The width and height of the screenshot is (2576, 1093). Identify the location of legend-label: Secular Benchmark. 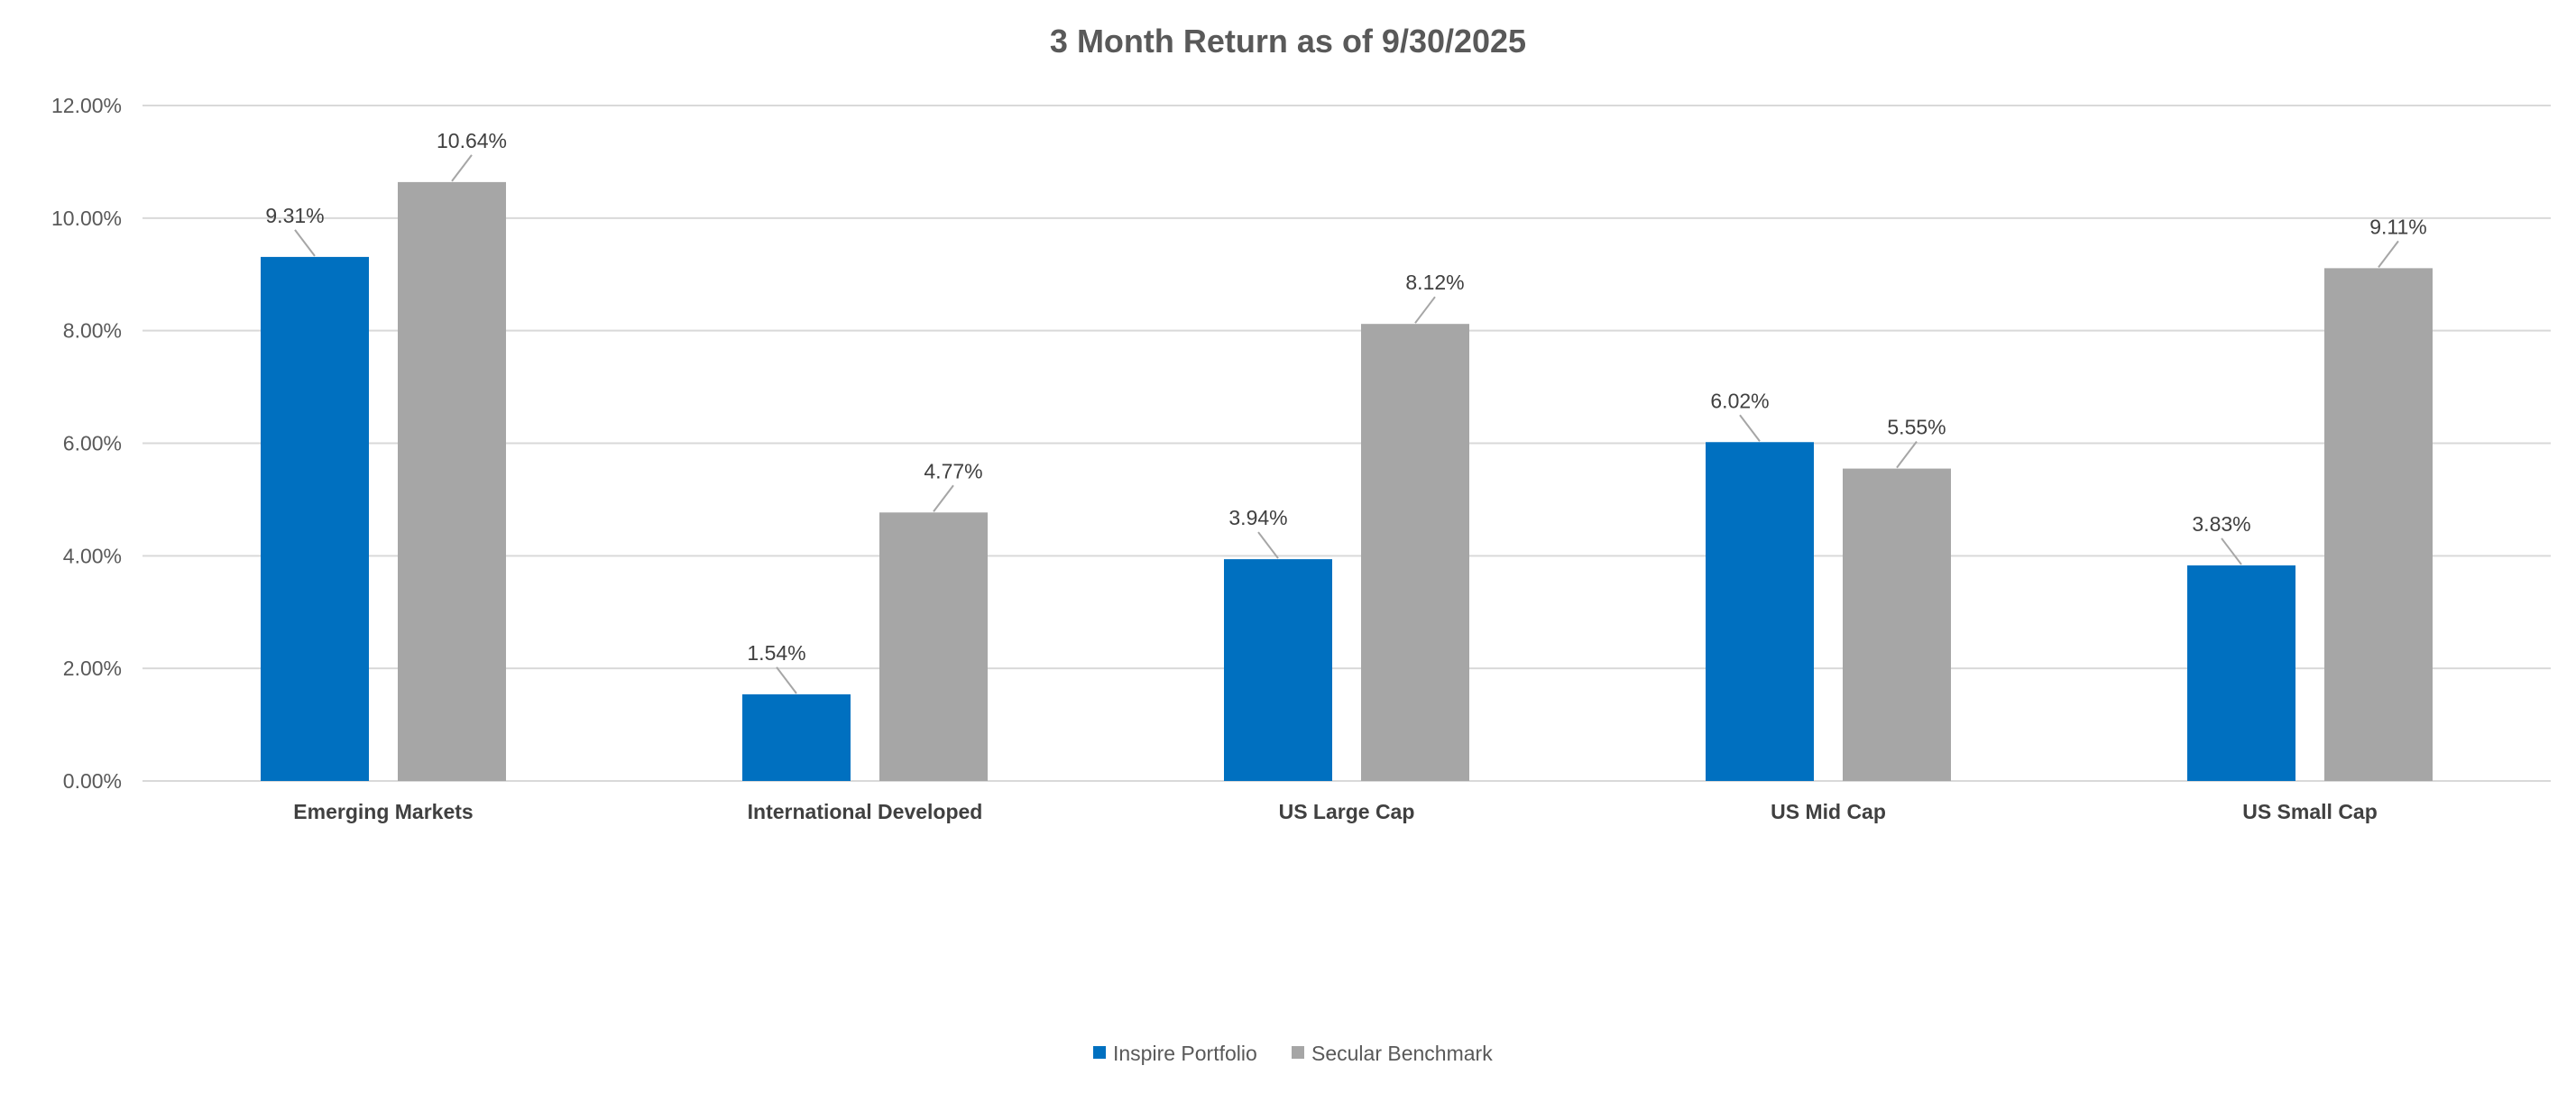
(1402, 1053).